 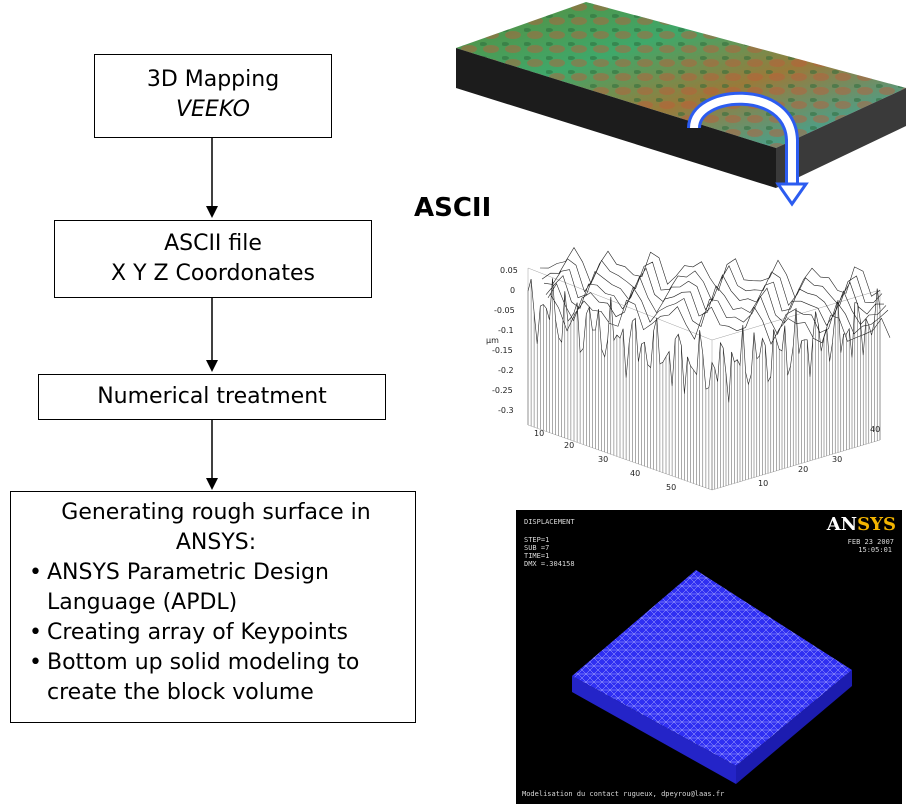 What do you see at coordinates (748, 149) in the screenshot?
I see `transform-arrow-icon` at bounding box center [748, 149].